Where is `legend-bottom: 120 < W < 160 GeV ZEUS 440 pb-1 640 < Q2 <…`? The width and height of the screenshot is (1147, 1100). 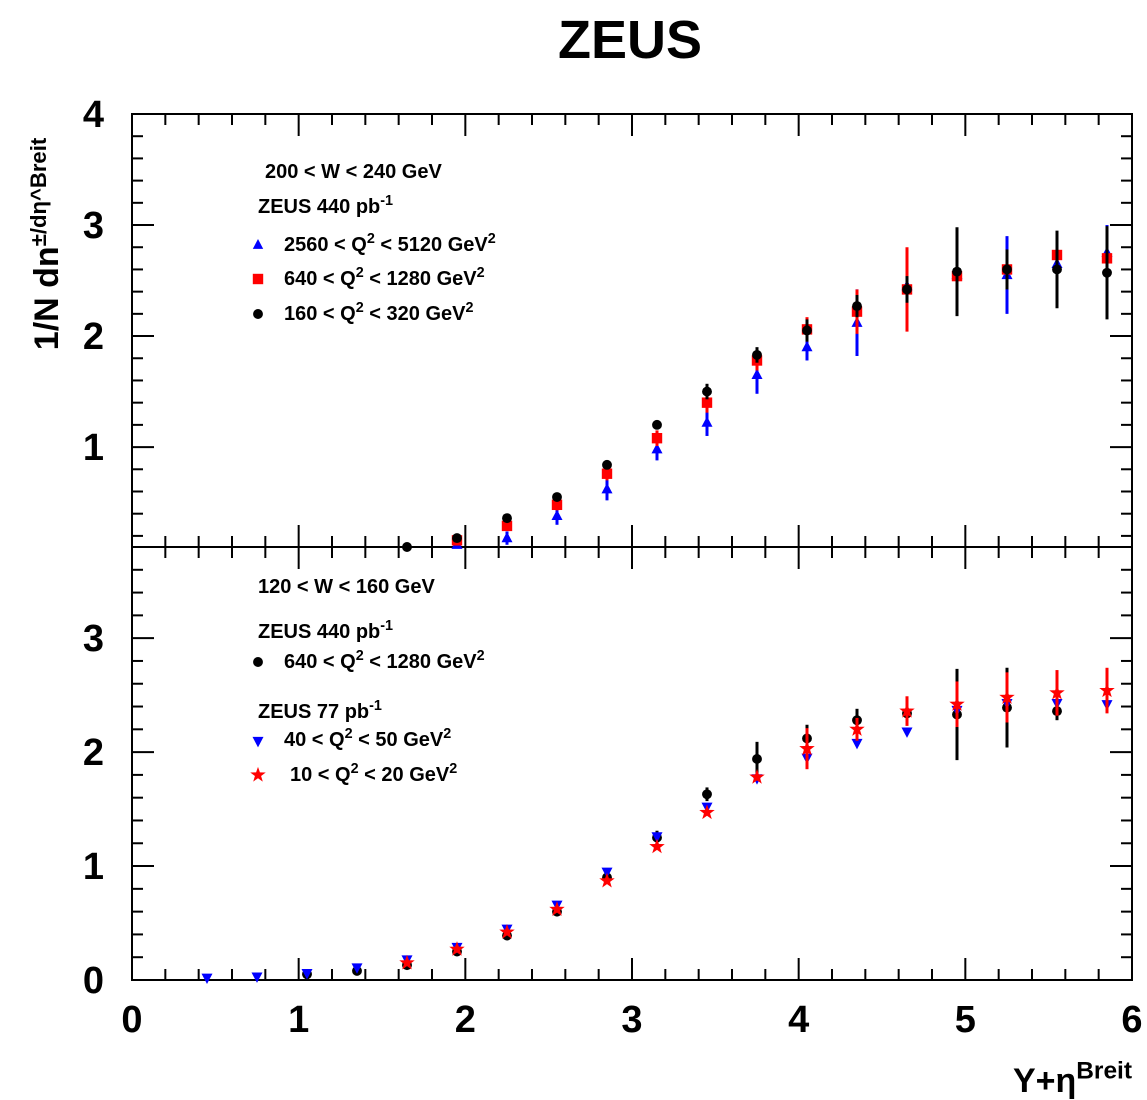 legend-bottom: 120 < W < 160 GeV ZEUS 440 pb-1 640 < Q2 <… is located at coordinates (367, 681).